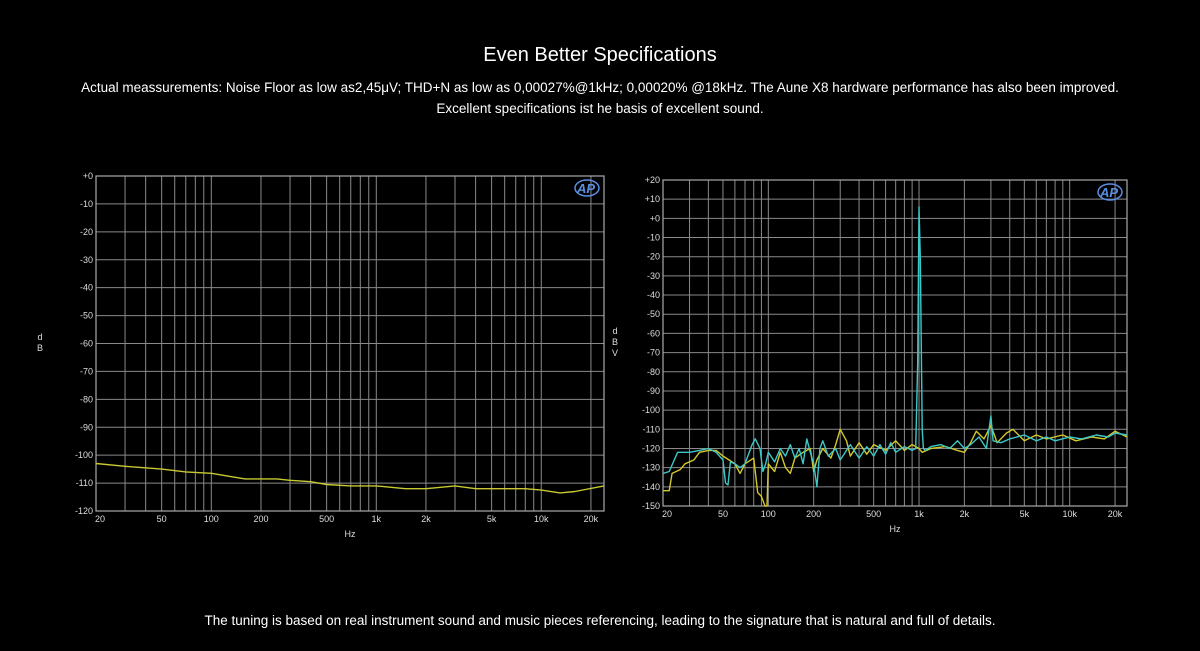 The image size is (1200, 651). What do you see at coordinates (651, 468) in the screenshot?
I see `y-tick-label: -130` at bounding box center [651, 468].